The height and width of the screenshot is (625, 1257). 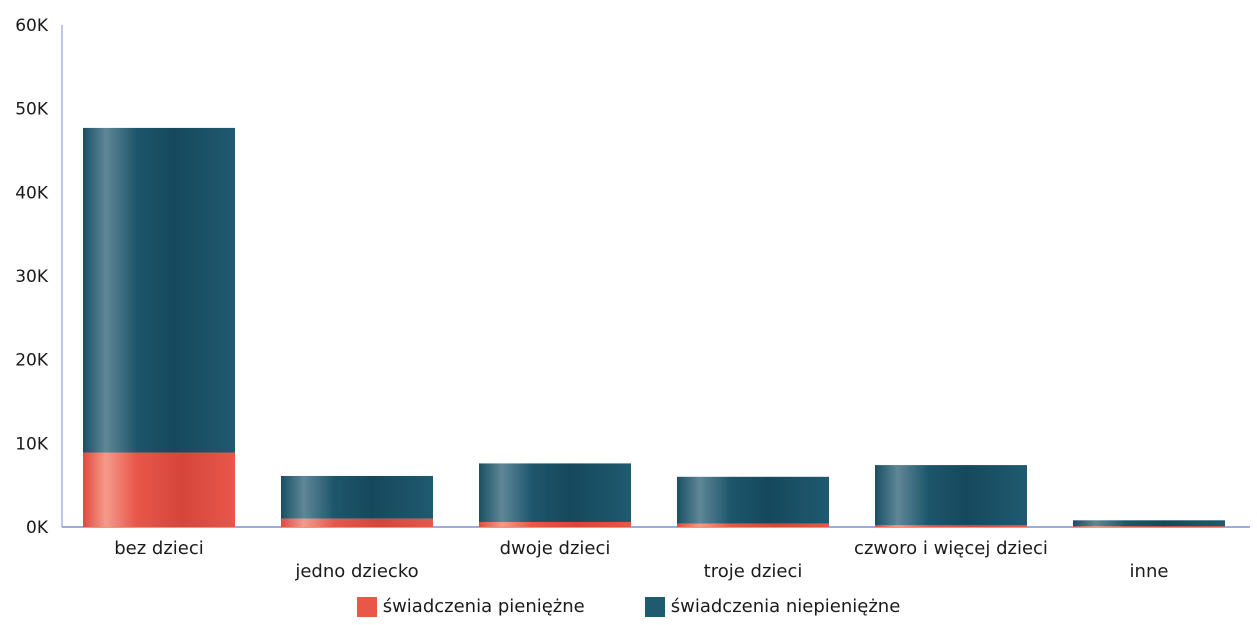 I want to click on legend-swatch-noncash, so click(x=654, y=606).